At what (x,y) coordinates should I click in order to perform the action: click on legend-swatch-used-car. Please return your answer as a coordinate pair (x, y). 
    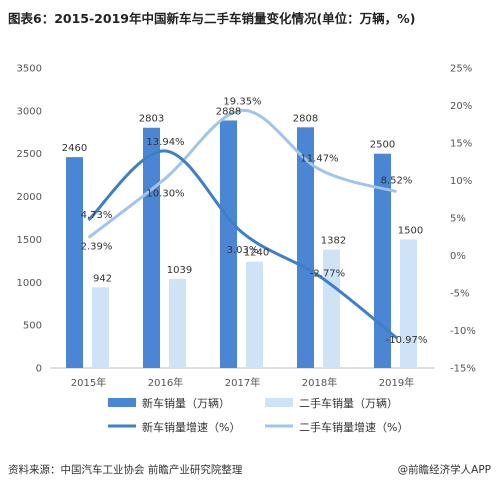
    Looking at the image, I should click on (279, 402).